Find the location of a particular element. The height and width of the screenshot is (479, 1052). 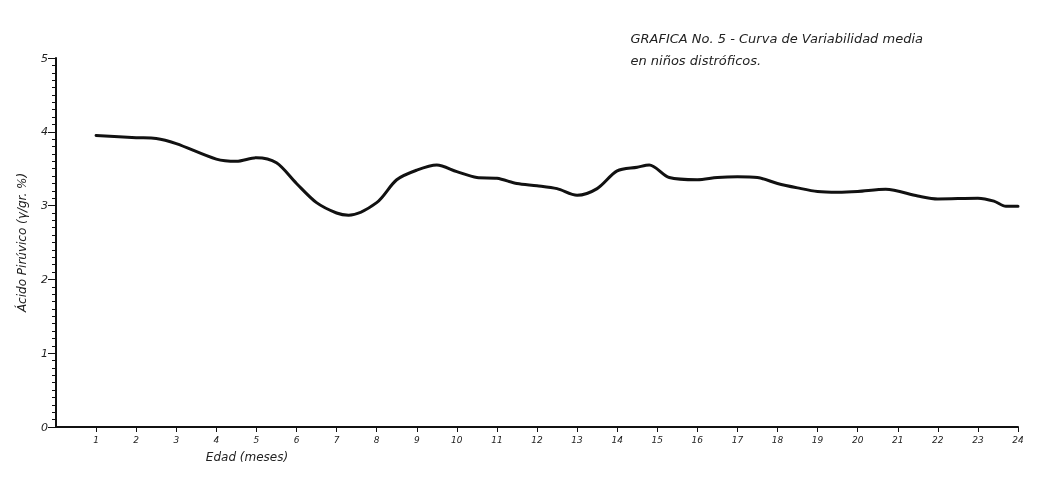

y-tick-label: 3 is located at coordinates (44, 206).